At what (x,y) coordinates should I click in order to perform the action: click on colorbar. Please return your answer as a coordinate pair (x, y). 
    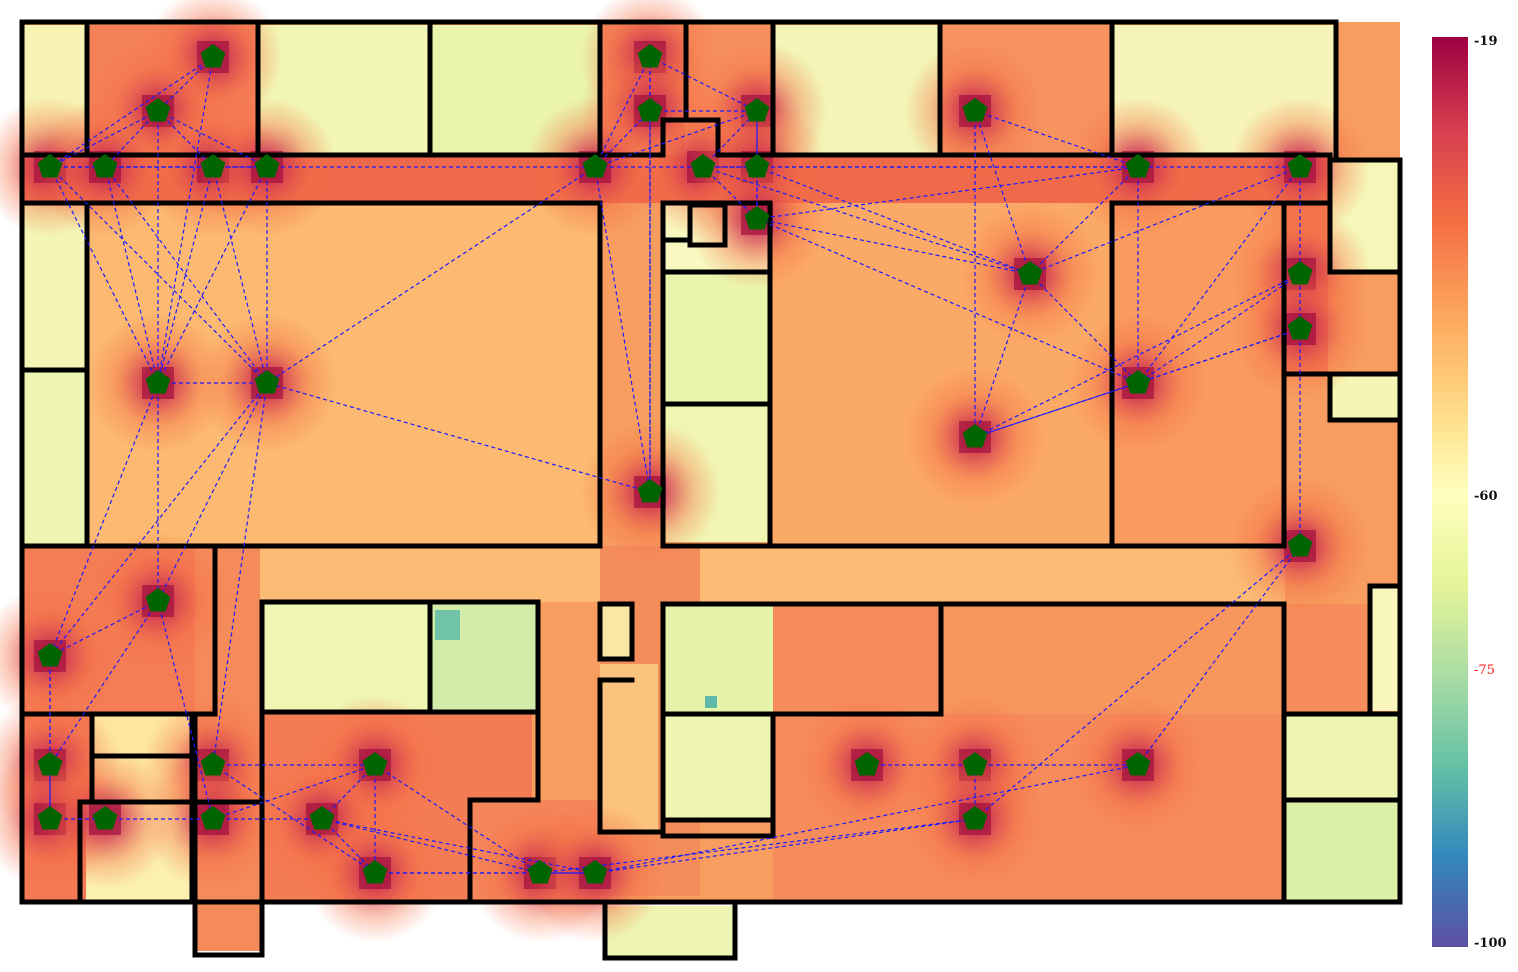
    Looking at the image, I should click on (1450, 492).